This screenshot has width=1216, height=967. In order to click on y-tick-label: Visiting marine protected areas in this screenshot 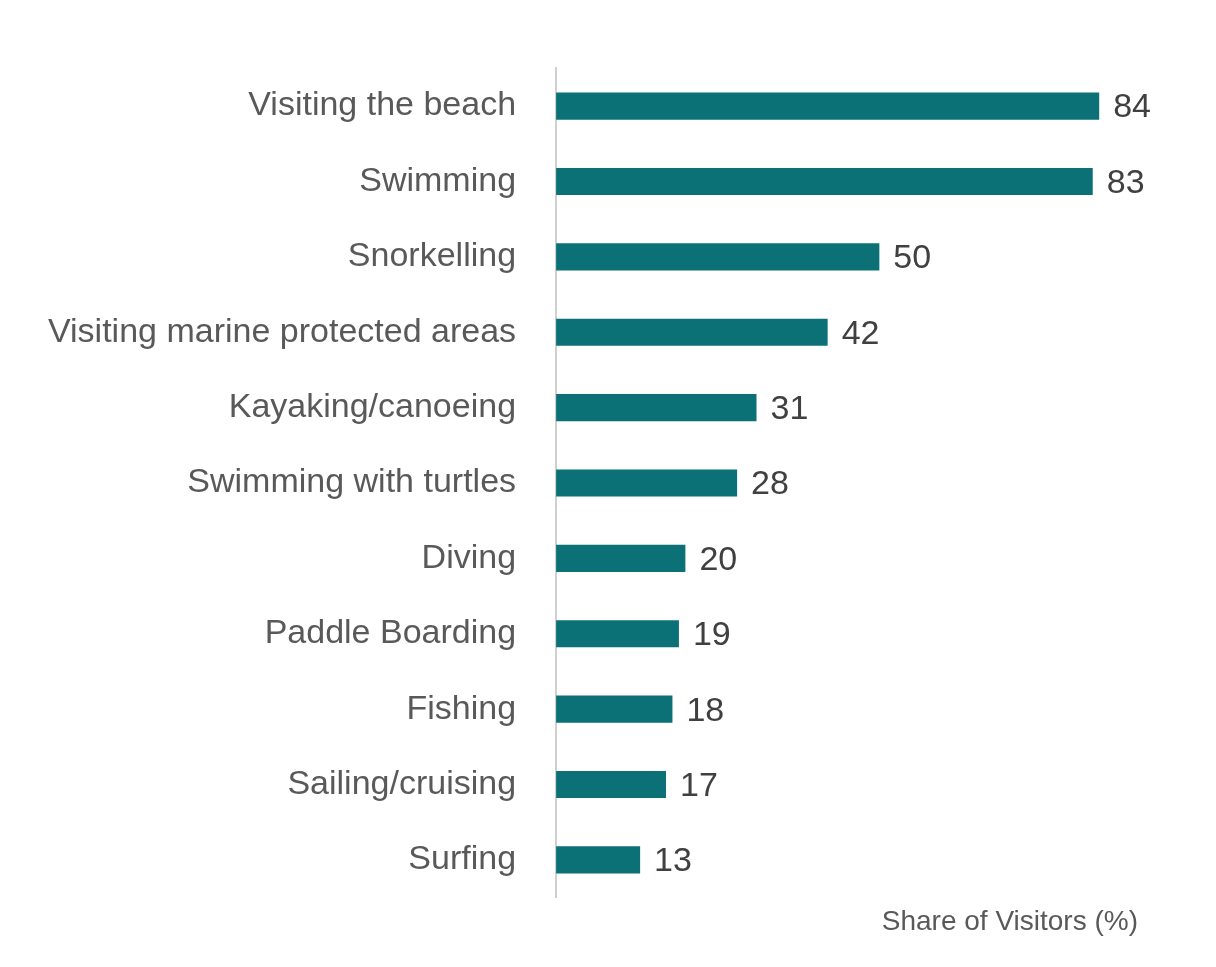, I will do `click(282, 329)`.